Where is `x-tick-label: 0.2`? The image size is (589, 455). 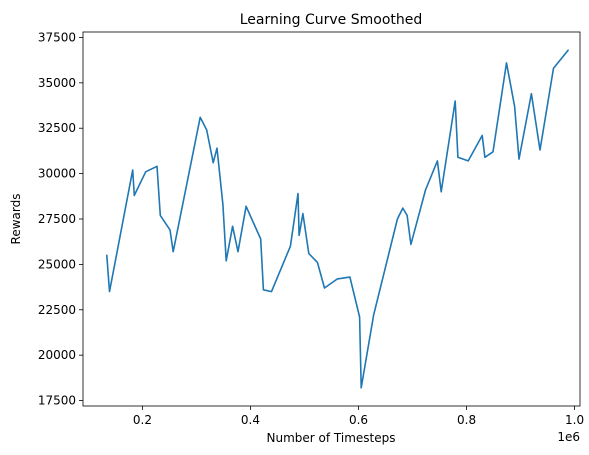 x-tick-label: 0.2 is located at coordinates (142, 420).